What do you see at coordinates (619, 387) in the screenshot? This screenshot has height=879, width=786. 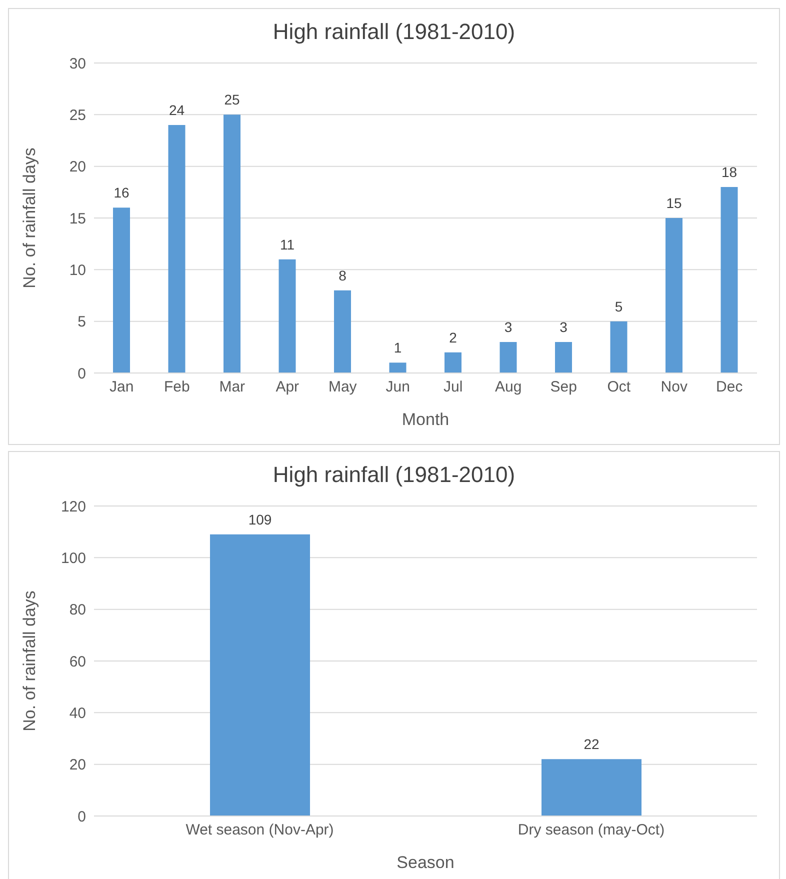 I see `x-tick-label: Oct` at bounding box center [619, 387].